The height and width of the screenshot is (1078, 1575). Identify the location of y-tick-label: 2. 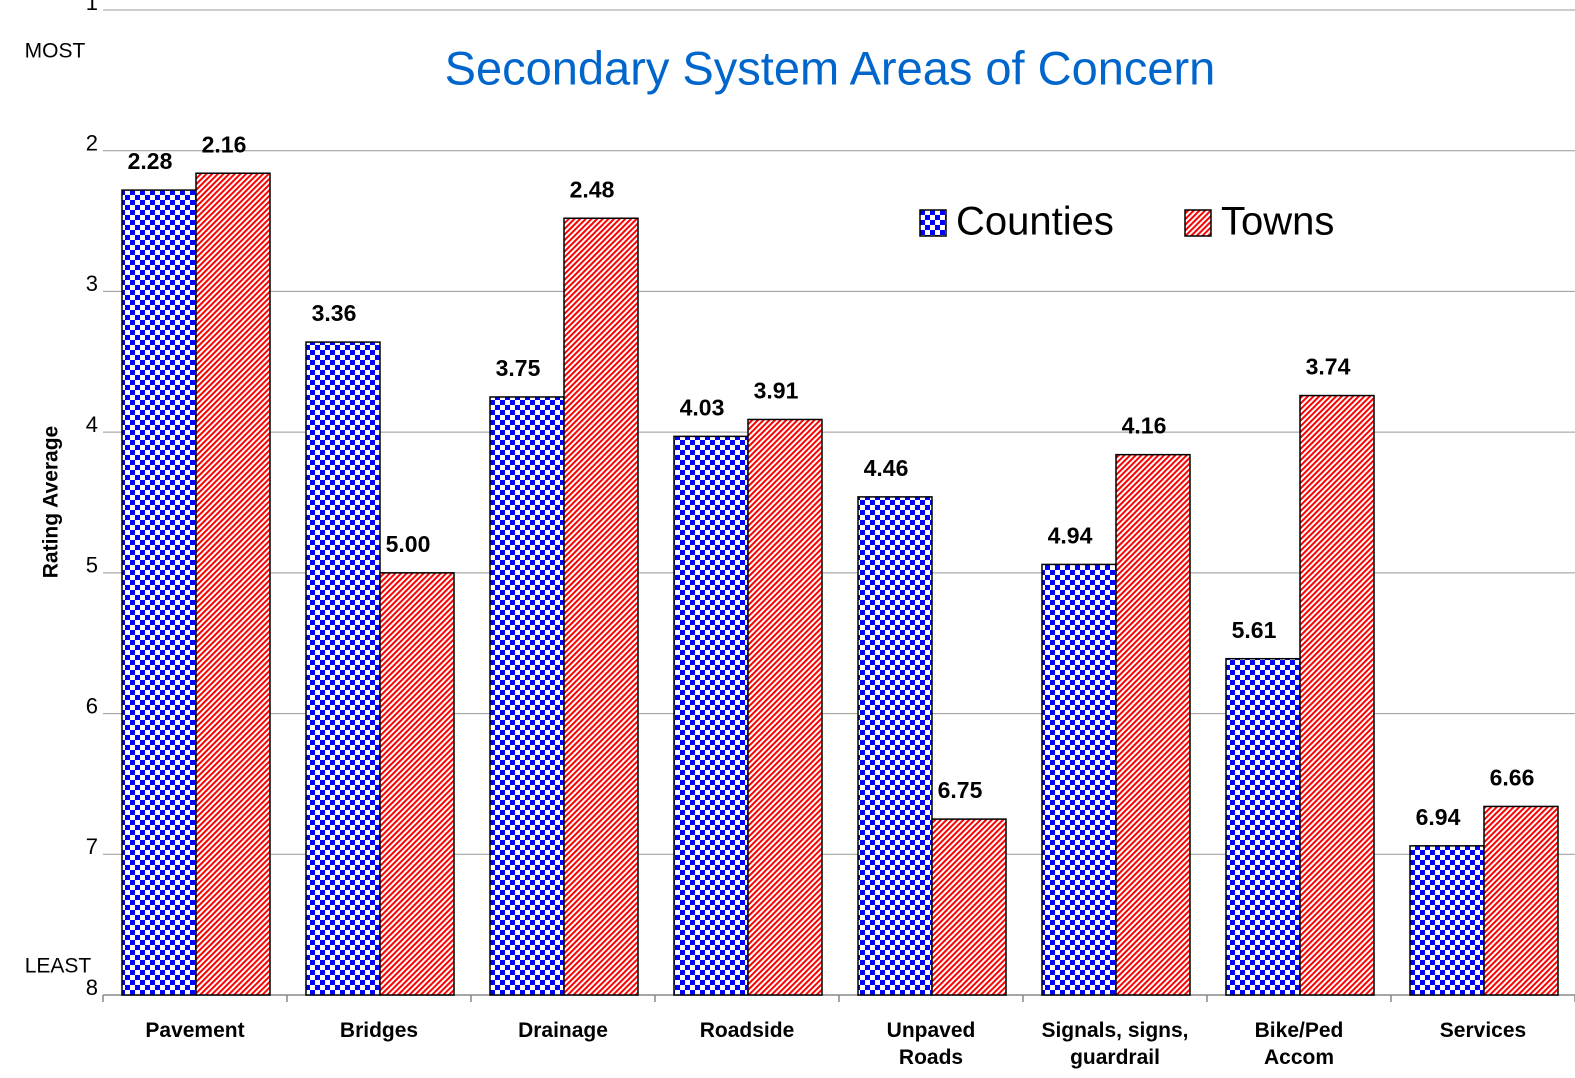
(92, 143).